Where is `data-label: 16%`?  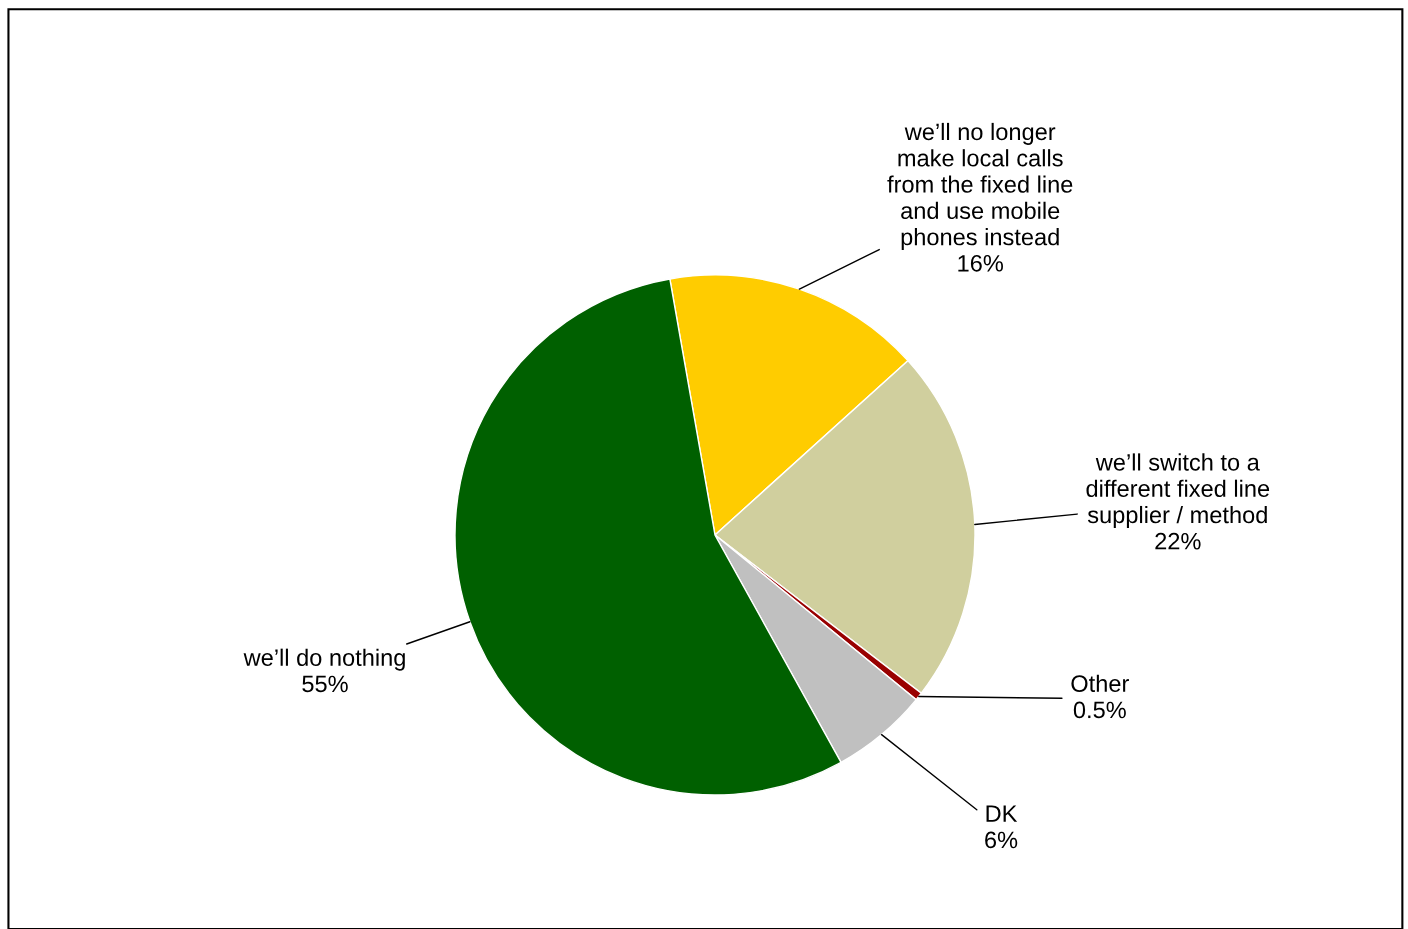 data-label: 16% is located at coordinates (980, 263).